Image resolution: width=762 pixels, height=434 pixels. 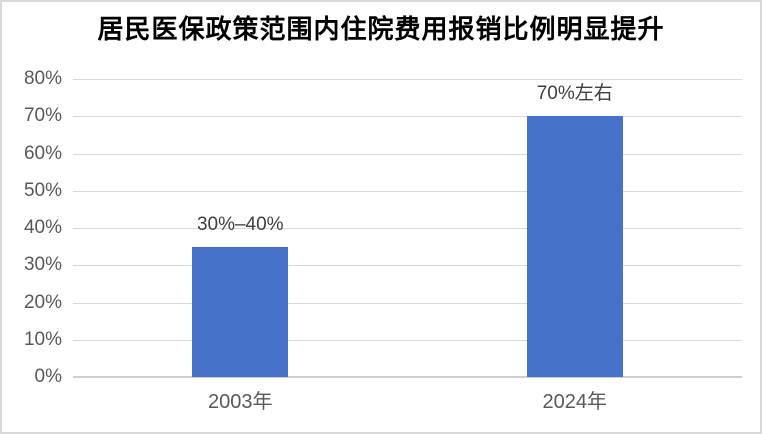 I want to click on chart-title: 居民医保政策范围内住院费用报销比例明显提升, so click(x=381, y=29).